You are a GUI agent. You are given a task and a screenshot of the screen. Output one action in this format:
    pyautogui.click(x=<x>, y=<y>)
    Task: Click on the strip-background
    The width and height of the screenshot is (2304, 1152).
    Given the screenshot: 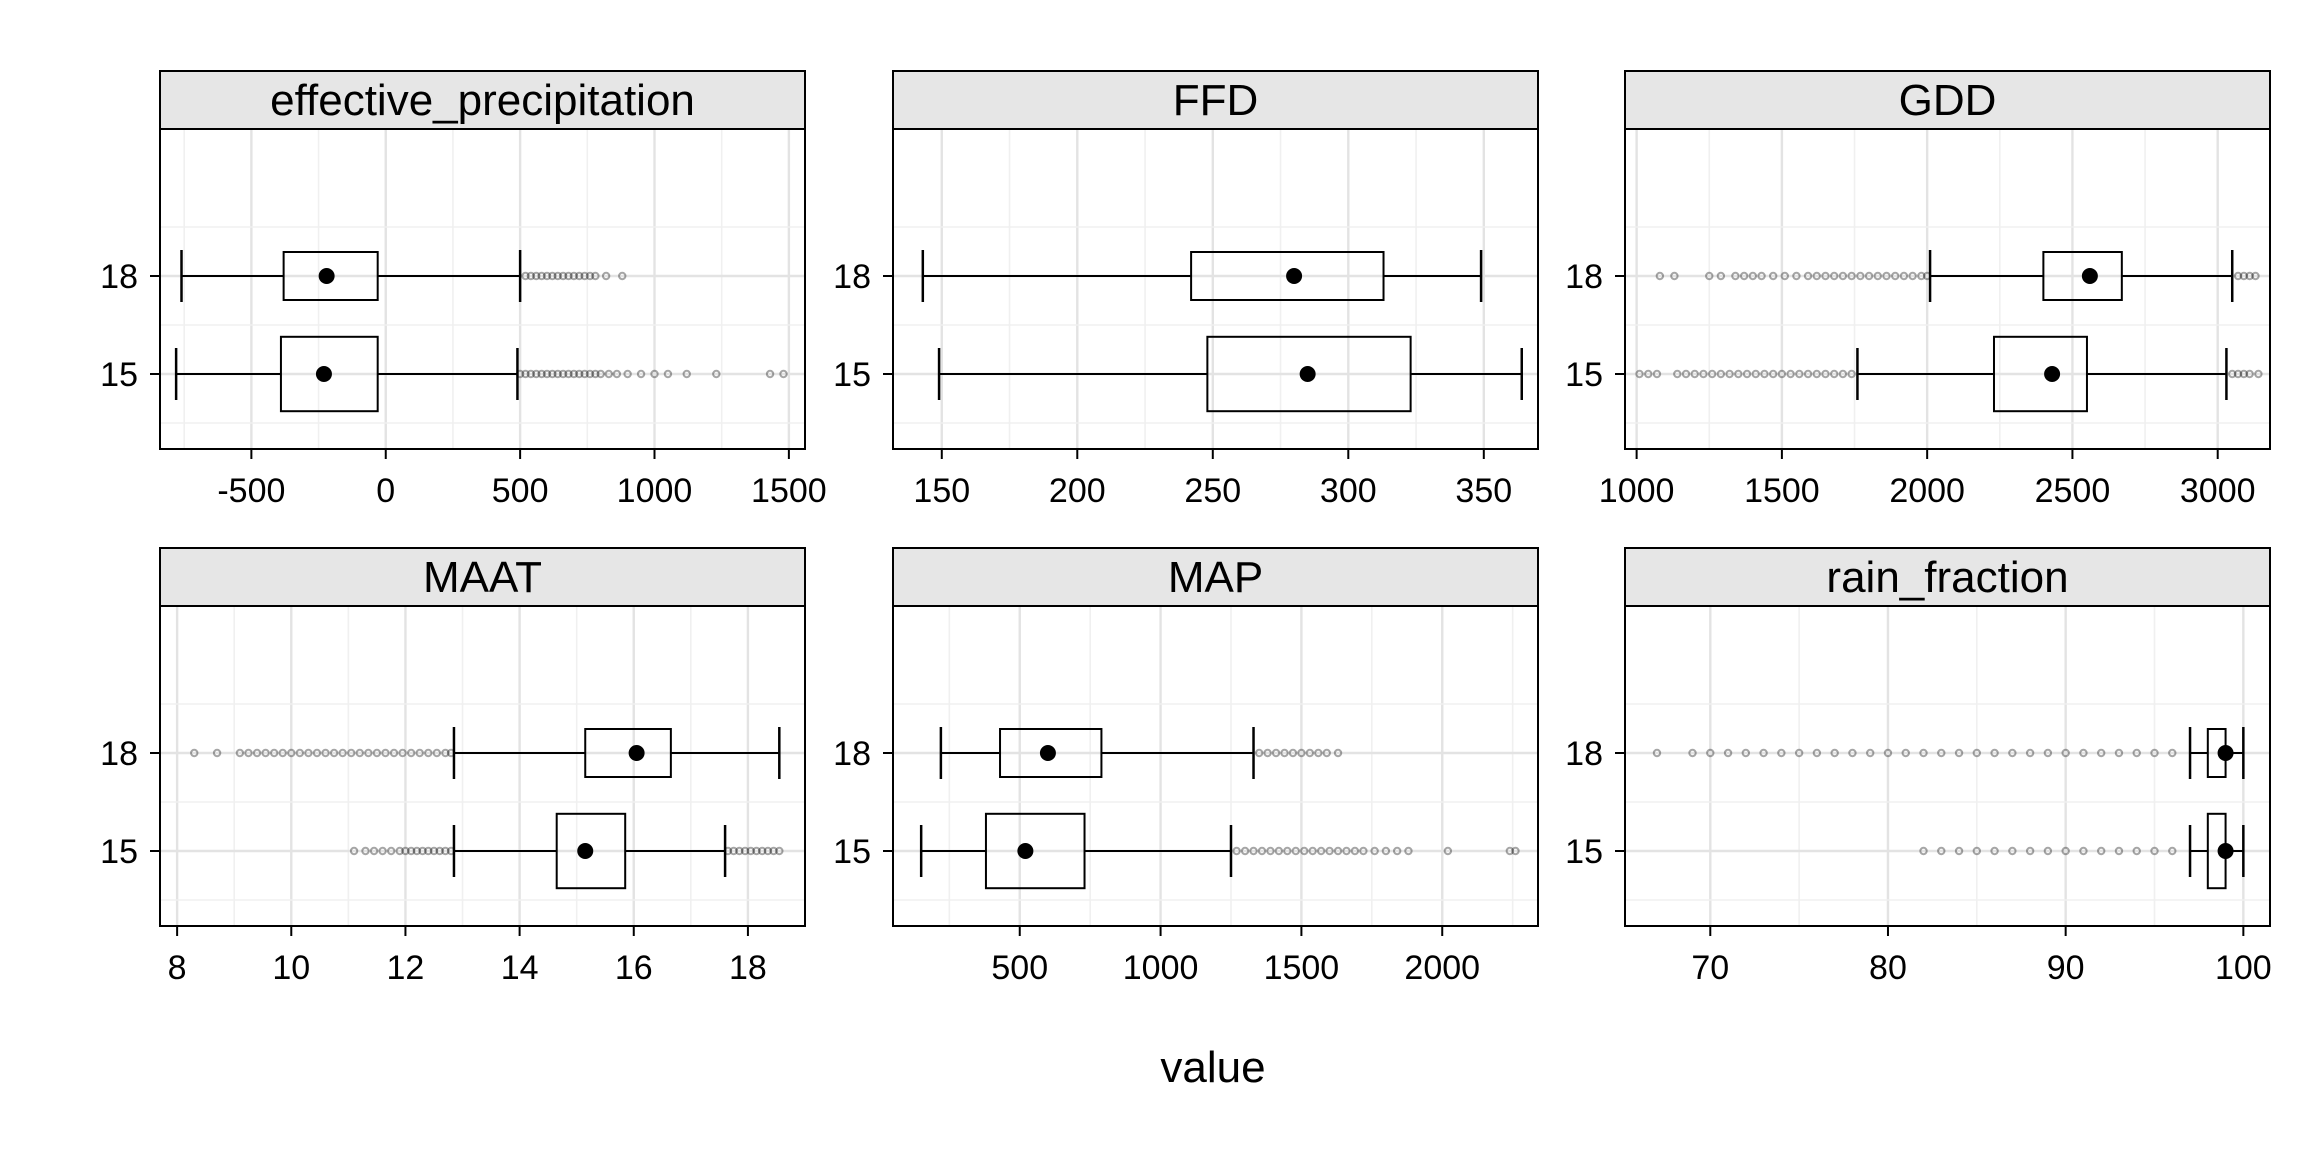 What is the action you would take?
    pyautogui.click(x=1947, y=100)
    